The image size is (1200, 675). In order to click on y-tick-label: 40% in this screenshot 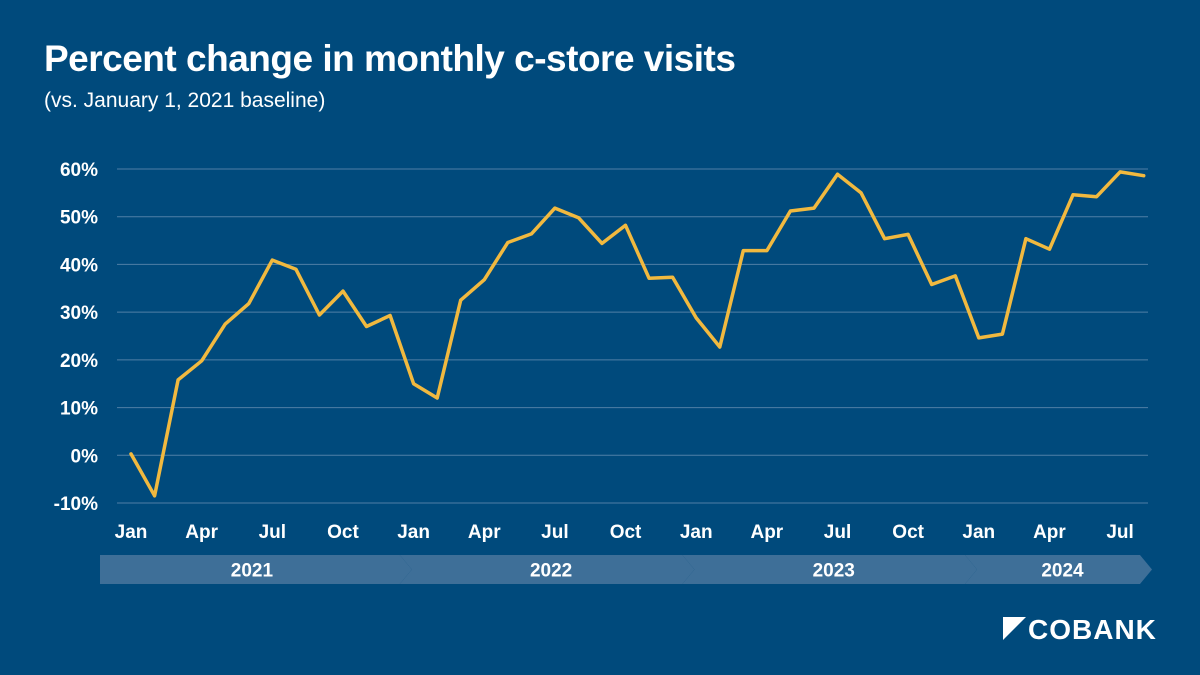, I will do `click(79, 265)`.